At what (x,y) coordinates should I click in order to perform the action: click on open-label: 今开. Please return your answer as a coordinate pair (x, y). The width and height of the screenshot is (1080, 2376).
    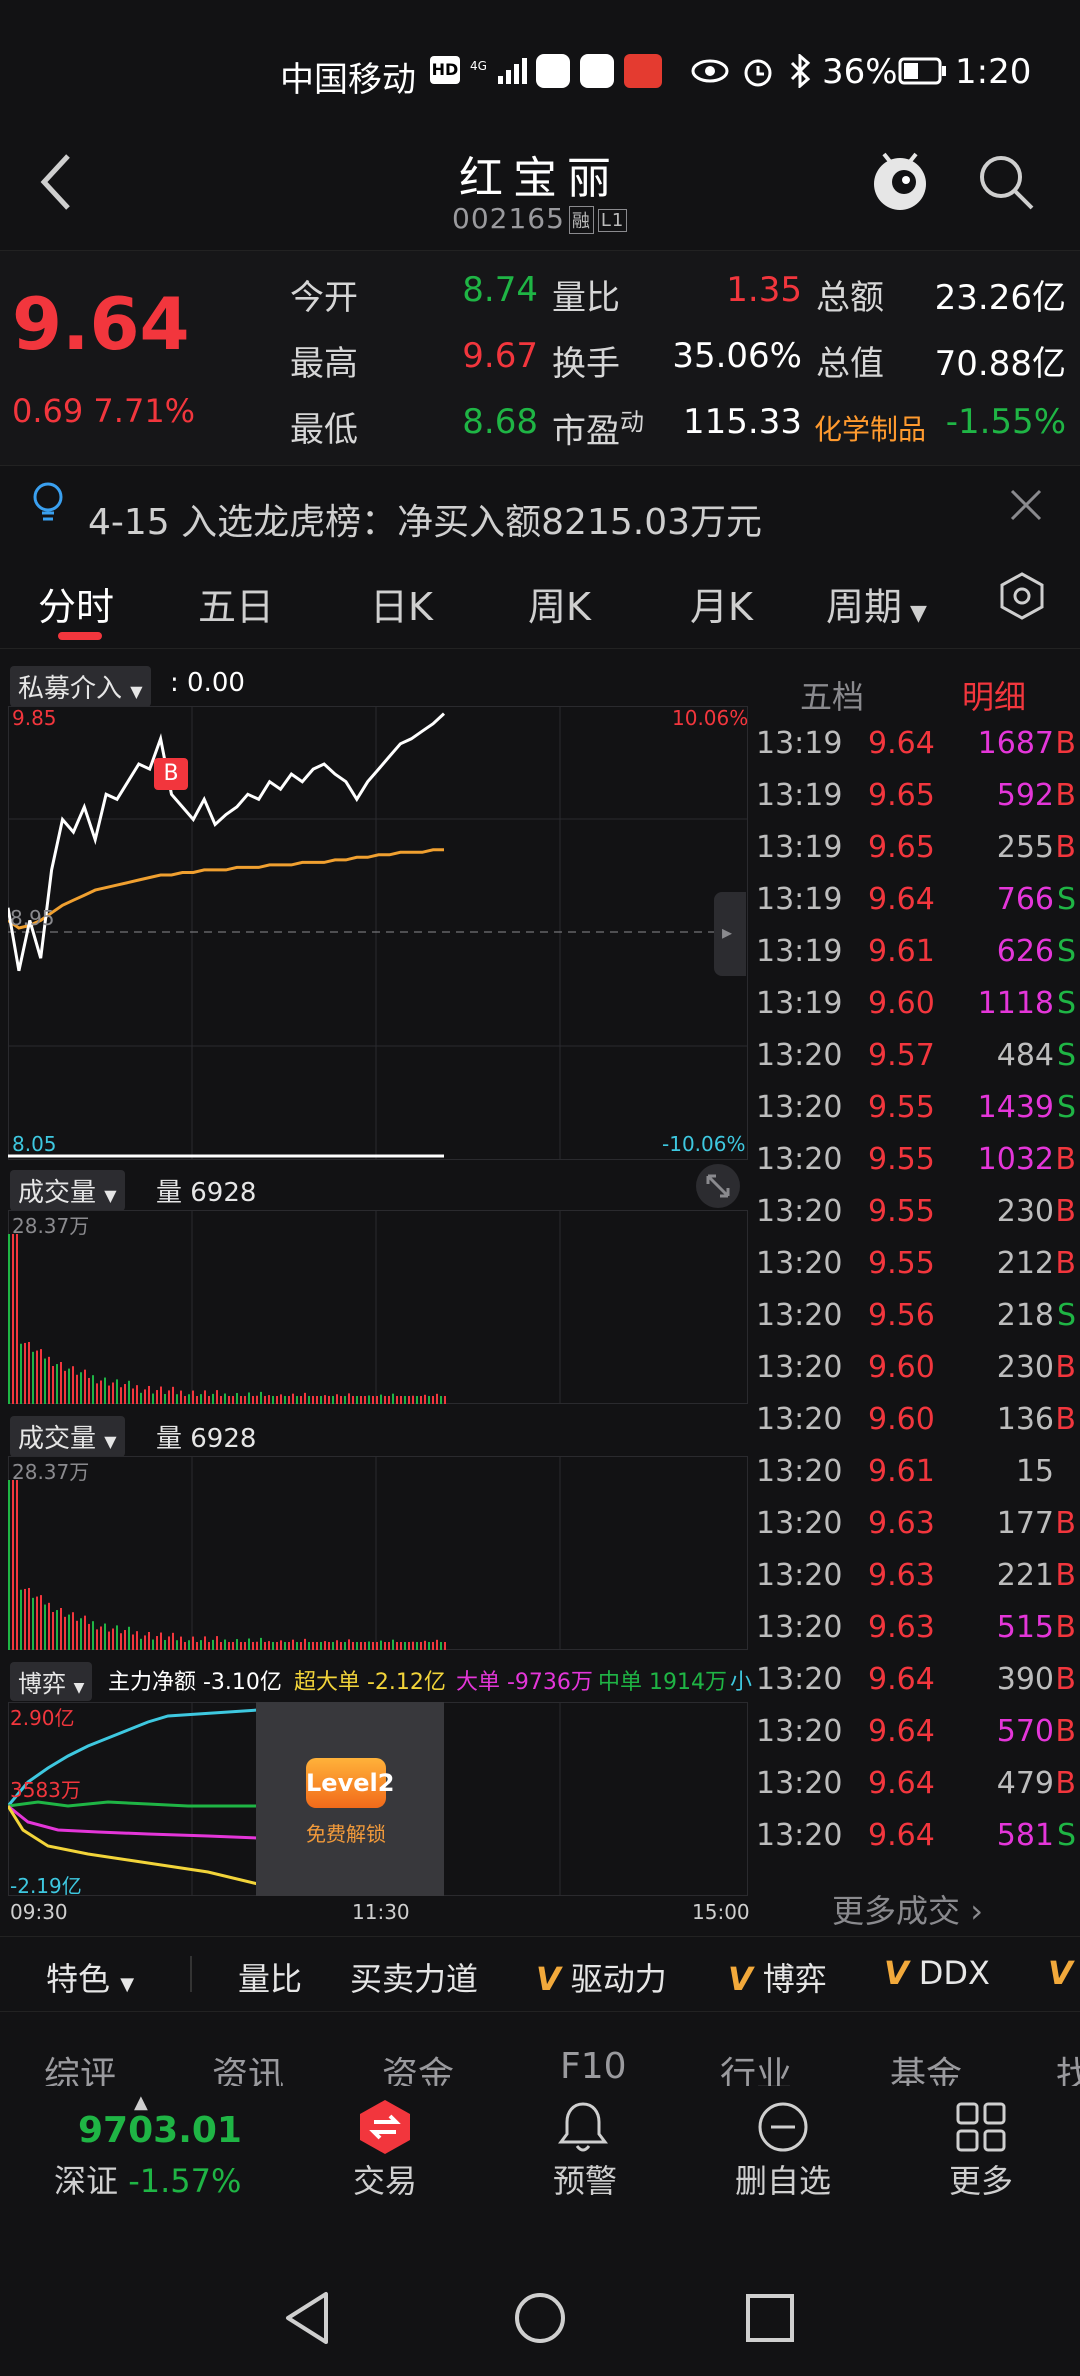
    Looking at the image, I should click on (324, 298).